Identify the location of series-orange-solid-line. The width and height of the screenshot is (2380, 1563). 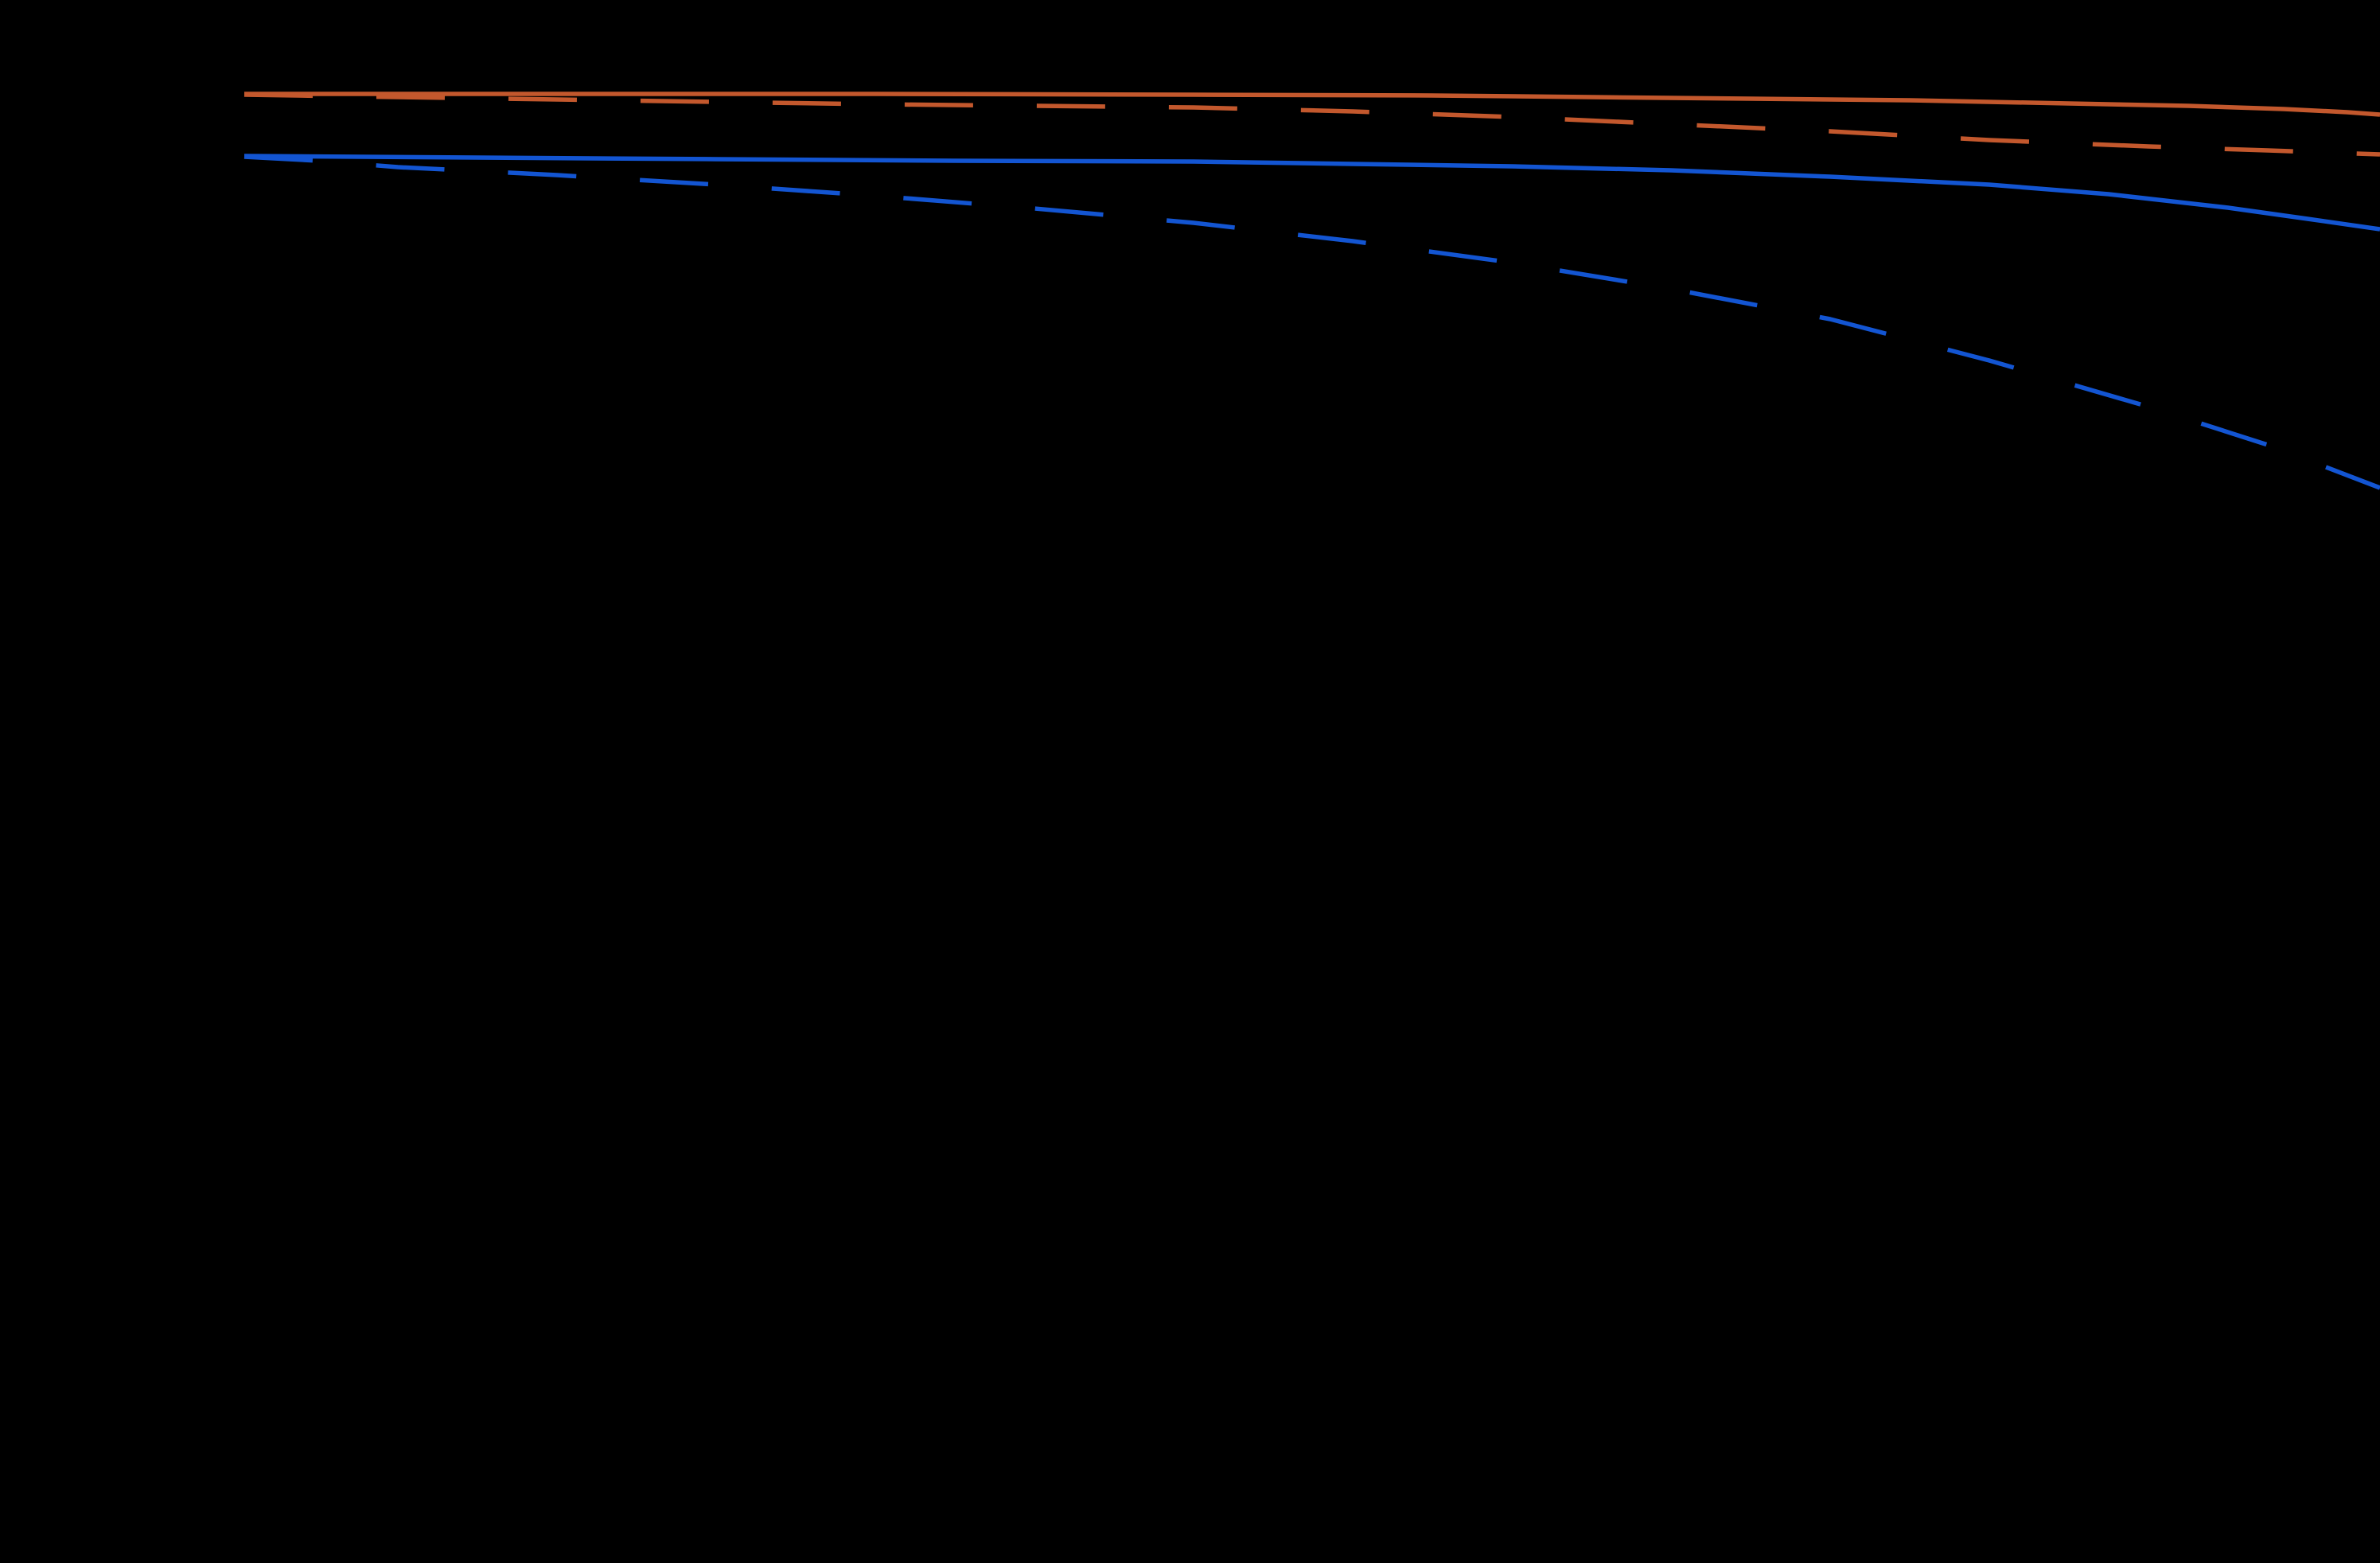
(1312, 104).